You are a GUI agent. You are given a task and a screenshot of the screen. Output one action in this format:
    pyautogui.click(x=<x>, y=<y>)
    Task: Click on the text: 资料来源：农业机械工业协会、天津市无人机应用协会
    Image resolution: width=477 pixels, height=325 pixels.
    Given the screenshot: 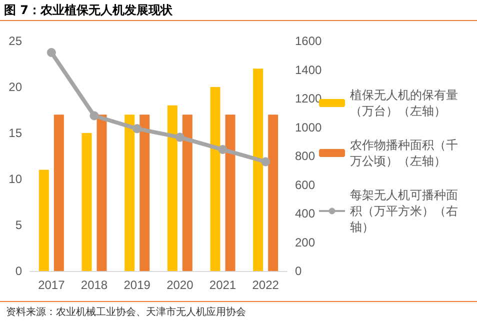 What is the action you would take?
    pyautogui.click(x=238, y=311)
    